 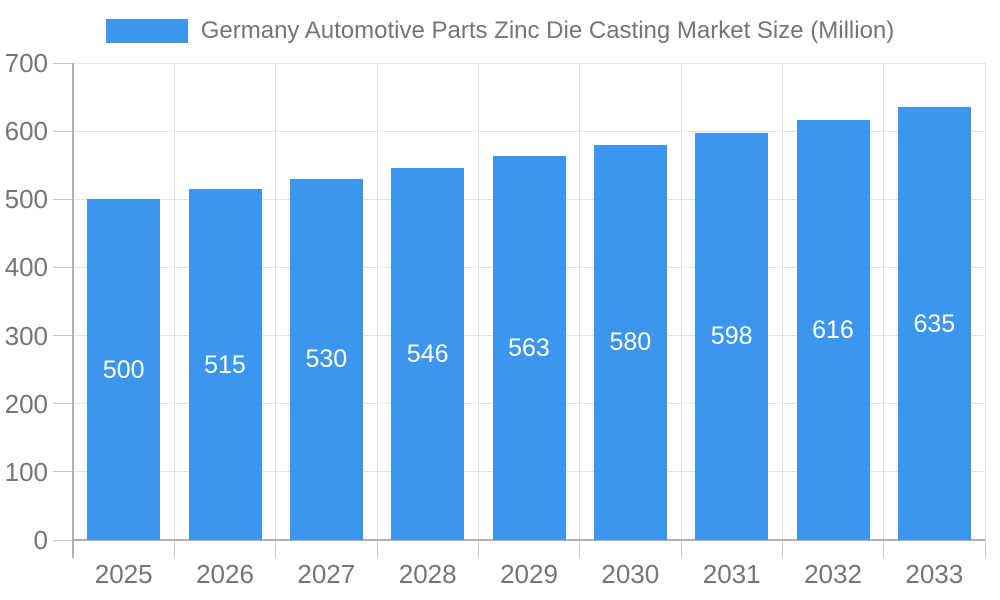 What do you see at coordinates (26, 471) in the screenshot?
I see `y-axis-label: 100` at bounding box center [26, 471].